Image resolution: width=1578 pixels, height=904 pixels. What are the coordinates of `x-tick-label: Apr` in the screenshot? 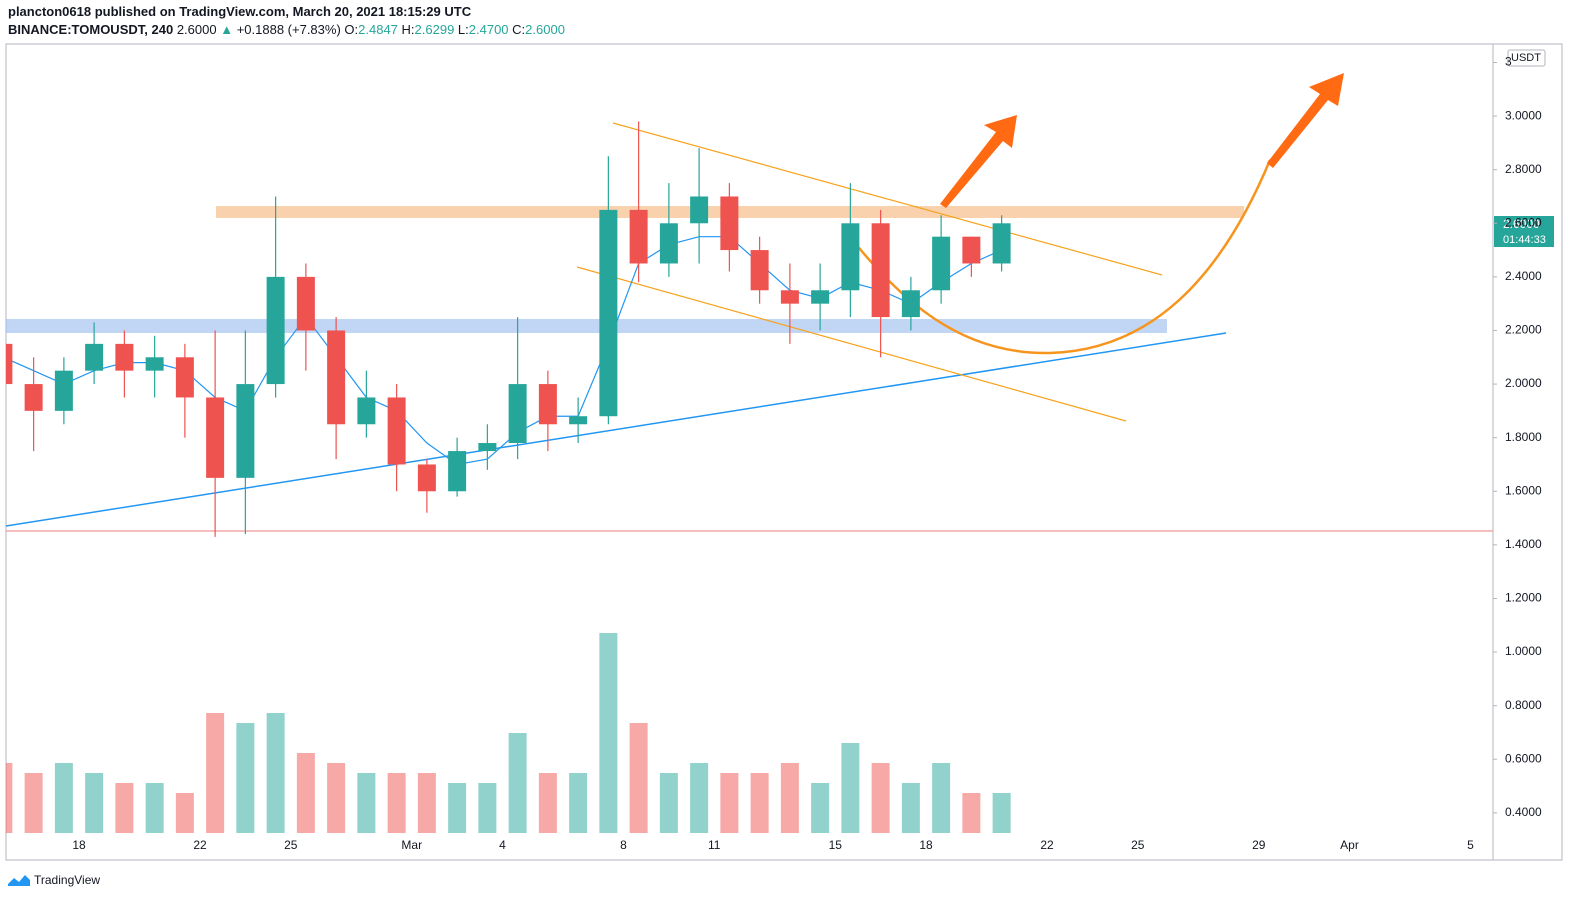 It's located at (1349, 845).